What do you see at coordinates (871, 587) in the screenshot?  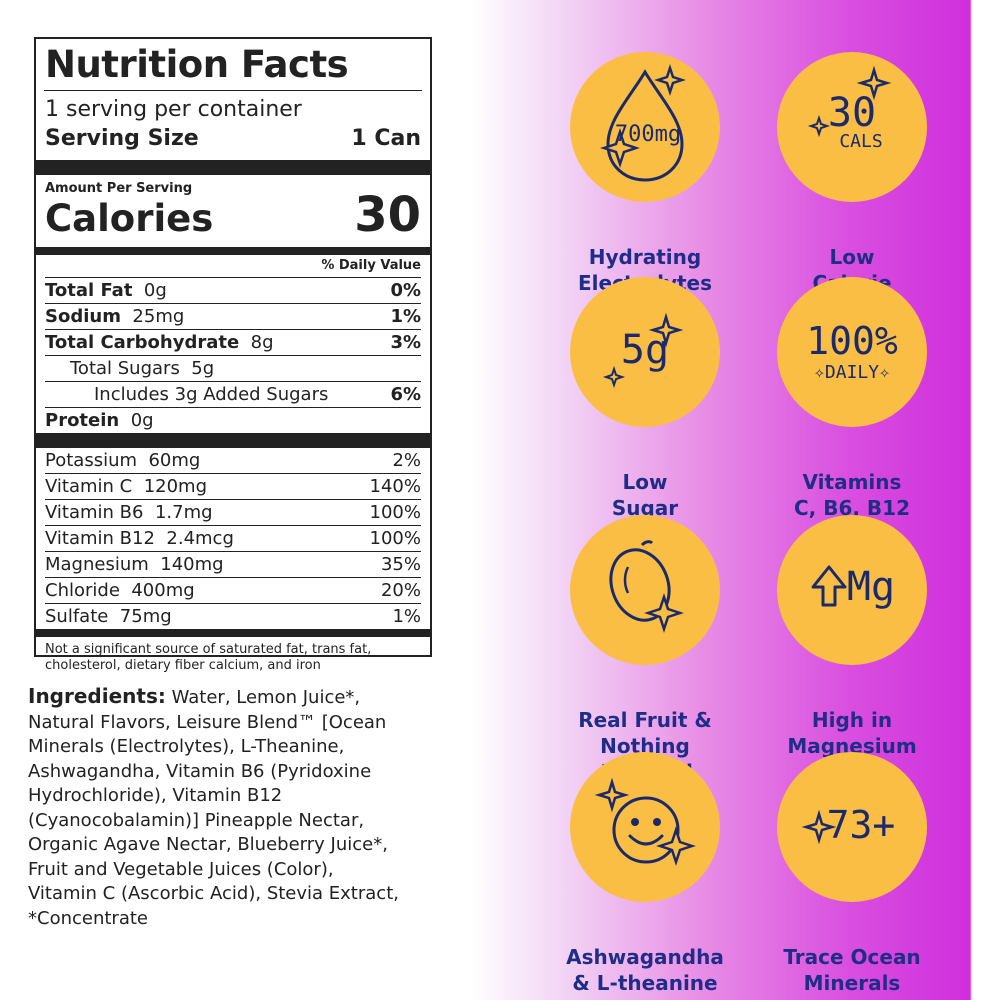 I see `magnesium-symbol: Mg` at bounding box center [871, 587].